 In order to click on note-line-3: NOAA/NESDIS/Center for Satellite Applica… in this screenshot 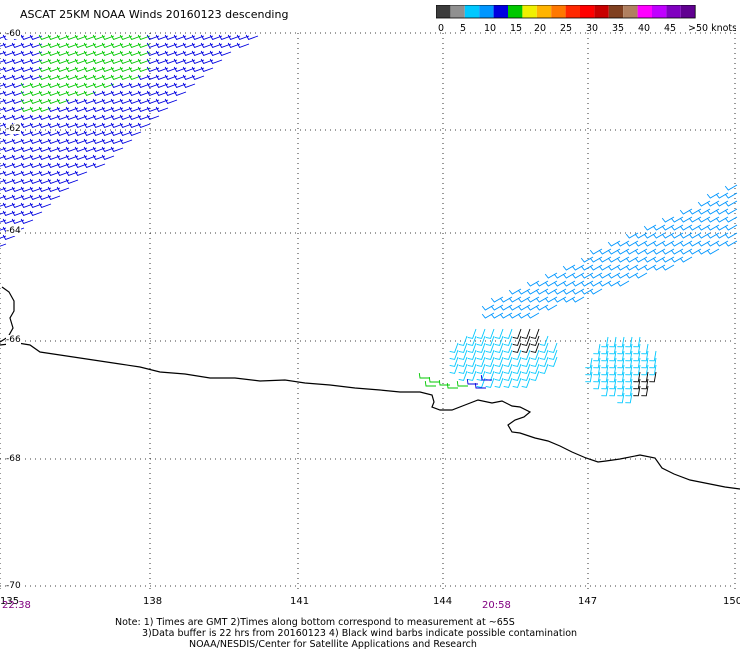, I will do `click(333, 644)`.